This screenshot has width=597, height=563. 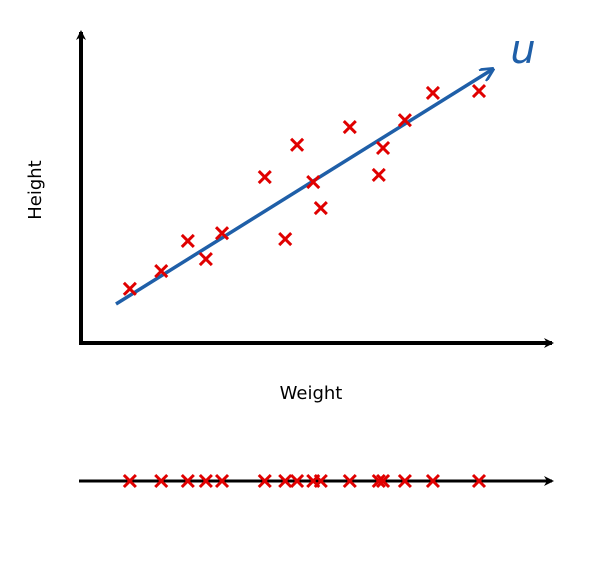 I want to click on y-axis-label: Height, so click(x=35, y=190).